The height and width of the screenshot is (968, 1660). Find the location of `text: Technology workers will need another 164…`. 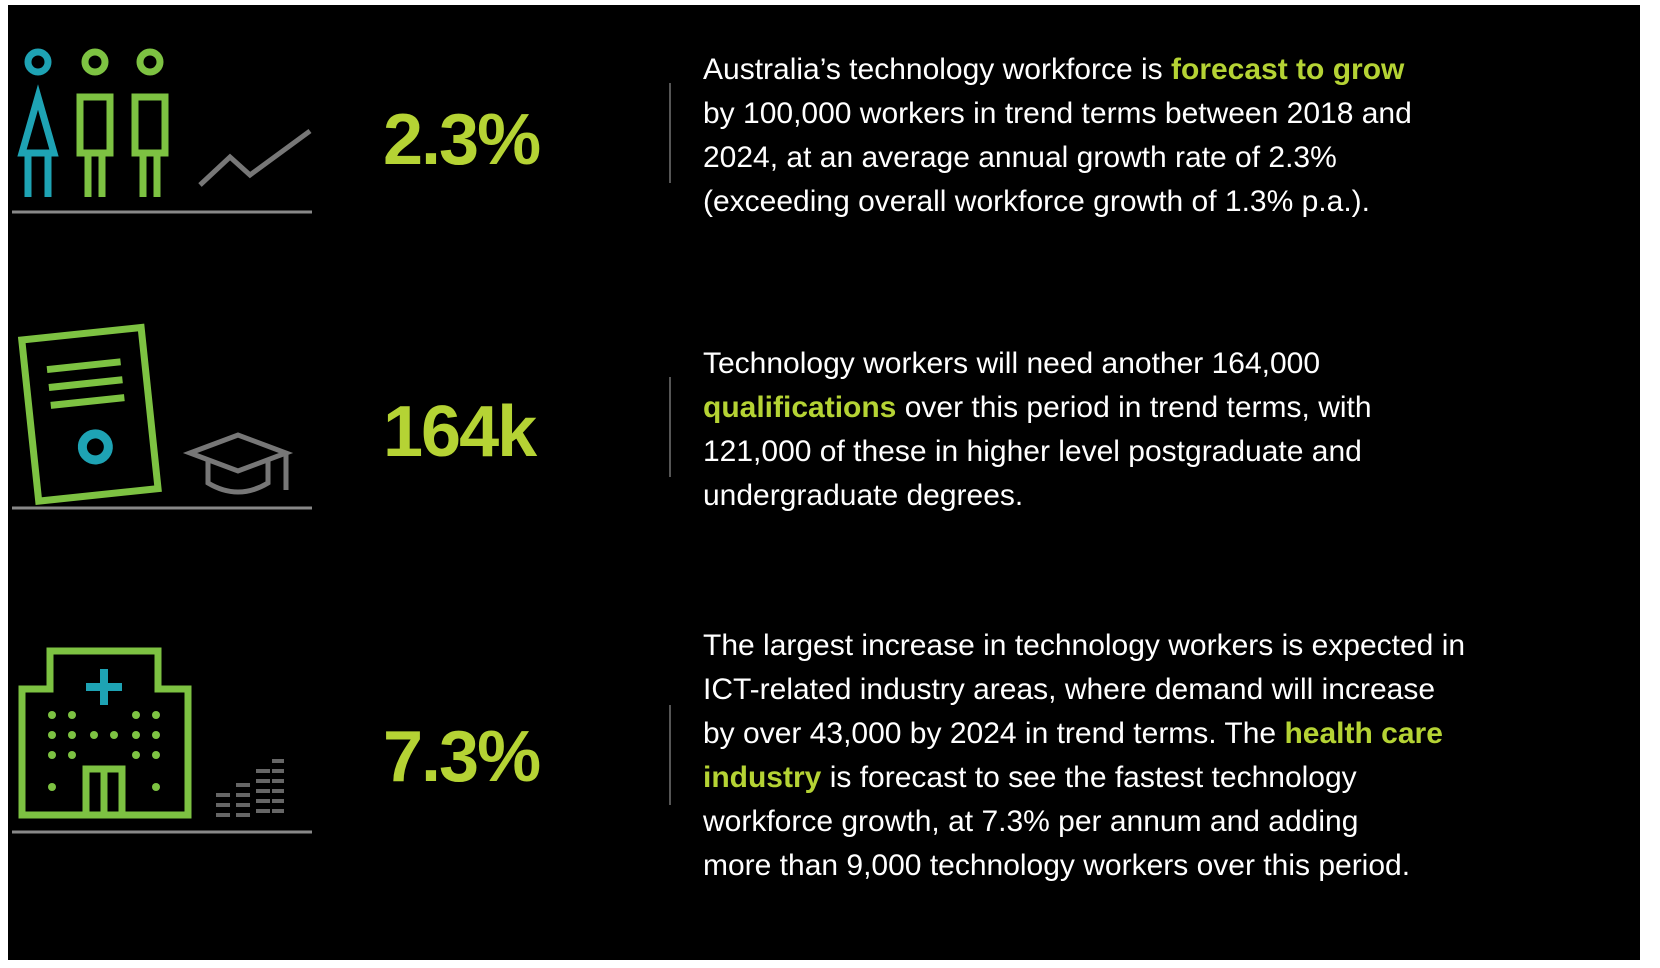

text: Technology workers will need another 164… is located at coordinates (1012, 363).